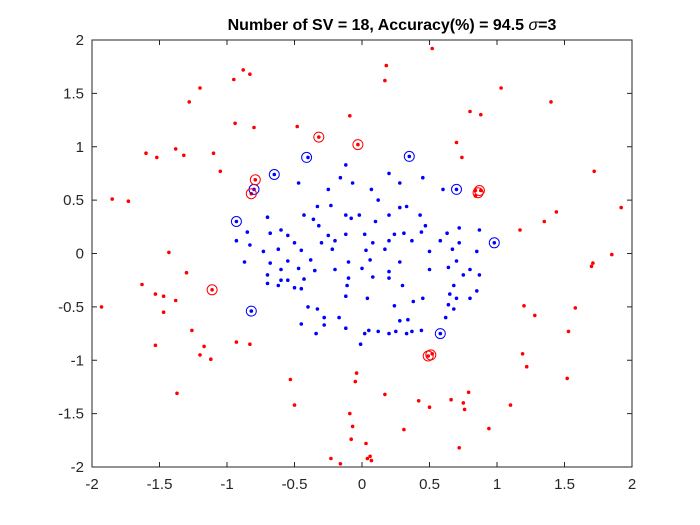 This screenshot has width=700, height=525. What do you see at coordinates (632, 484) in the screenshot?
I see `x-tick-label: 2` at bounding box center [632, 484].